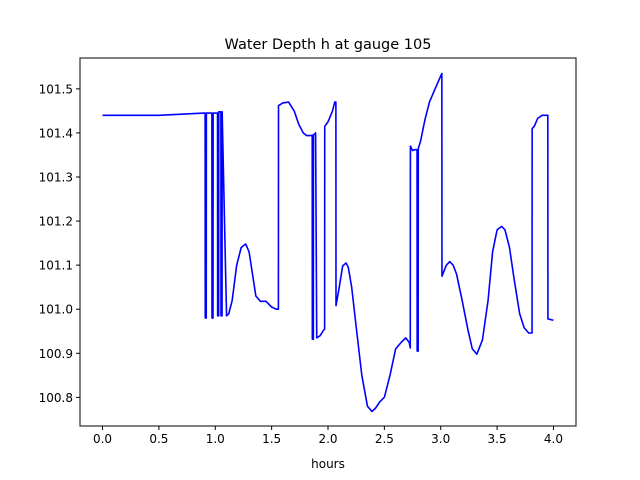 The width and height of the screenshot is (640, 480). What do you see at coordinates (271, 439) in the screenshot?
I see `x-tick-label: 1.5` at bounding box center [271, 439].